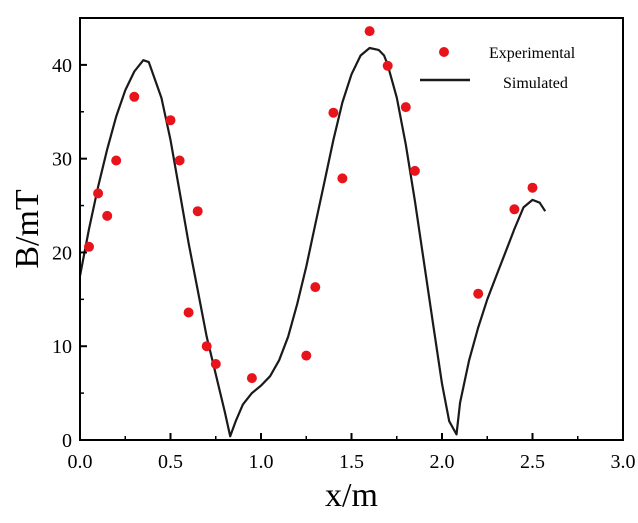 Image resolution: width=638 pixels, height=523 pixels. I want to click on legend: Experimental Simulated, so click(498, 68).